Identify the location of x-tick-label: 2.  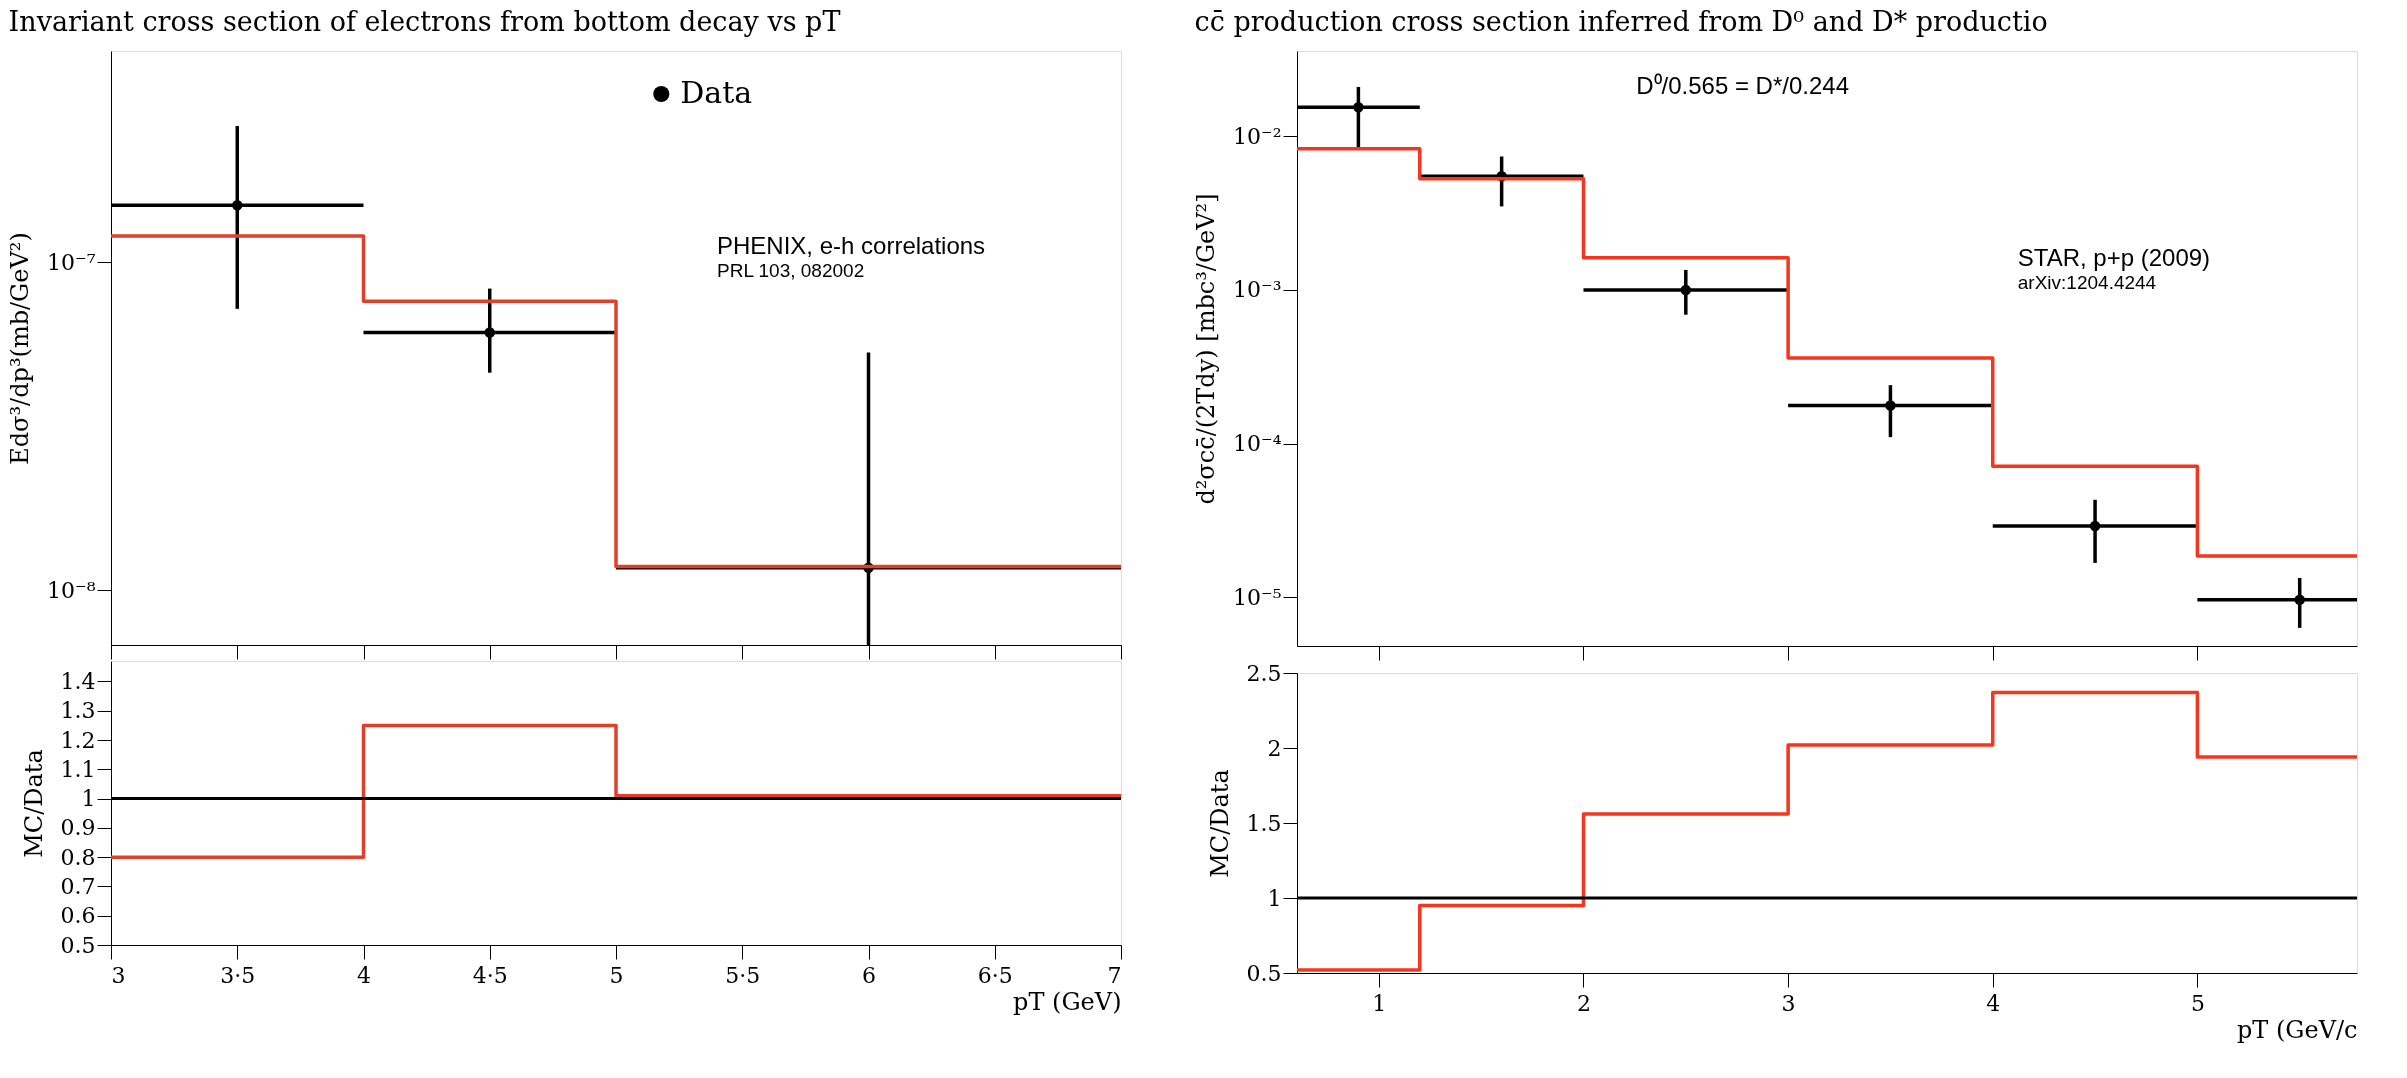
(1583, 1003).